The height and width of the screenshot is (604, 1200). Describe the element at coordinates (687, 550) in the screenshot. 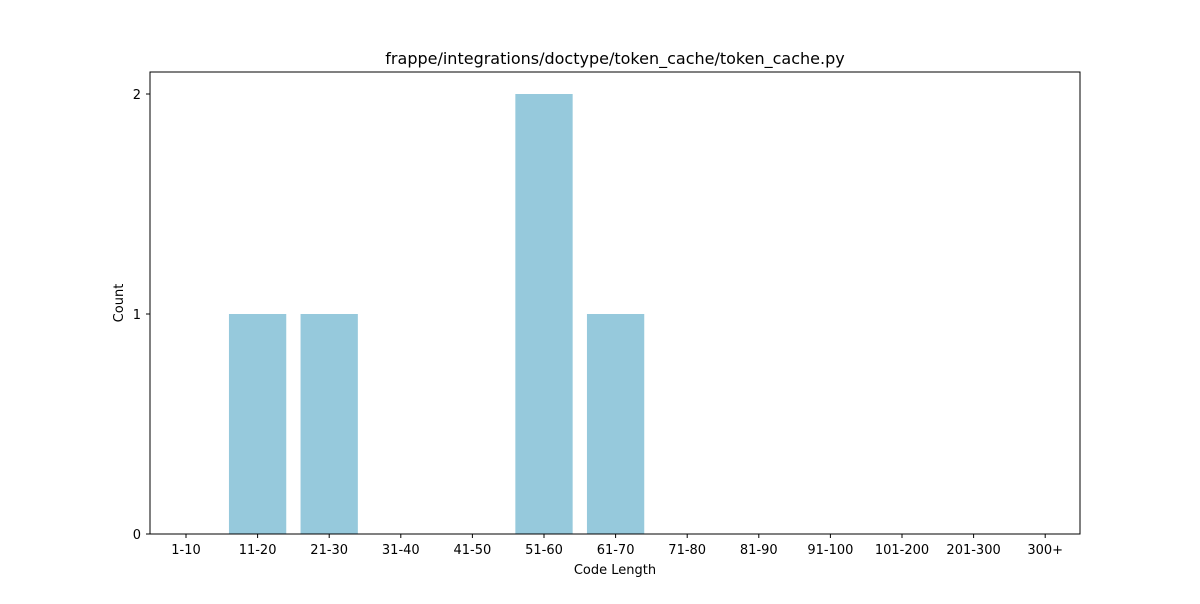

I see `x-tick-label: 71-80` at that location.